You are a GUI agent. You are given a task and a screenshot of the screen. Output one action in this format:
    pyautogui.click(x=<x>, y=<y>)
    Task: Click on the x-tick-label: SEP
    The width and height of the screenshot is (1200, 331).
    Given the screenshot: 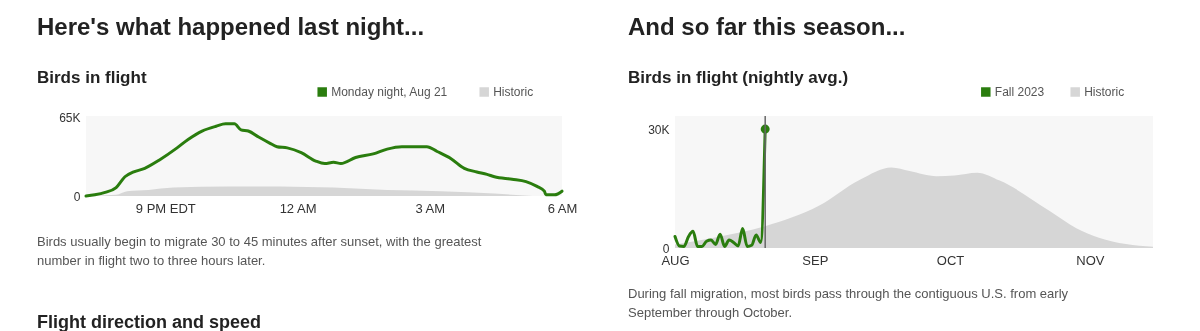 What is the action you would take?
    pyautogui.click(x=815, y=260)
    